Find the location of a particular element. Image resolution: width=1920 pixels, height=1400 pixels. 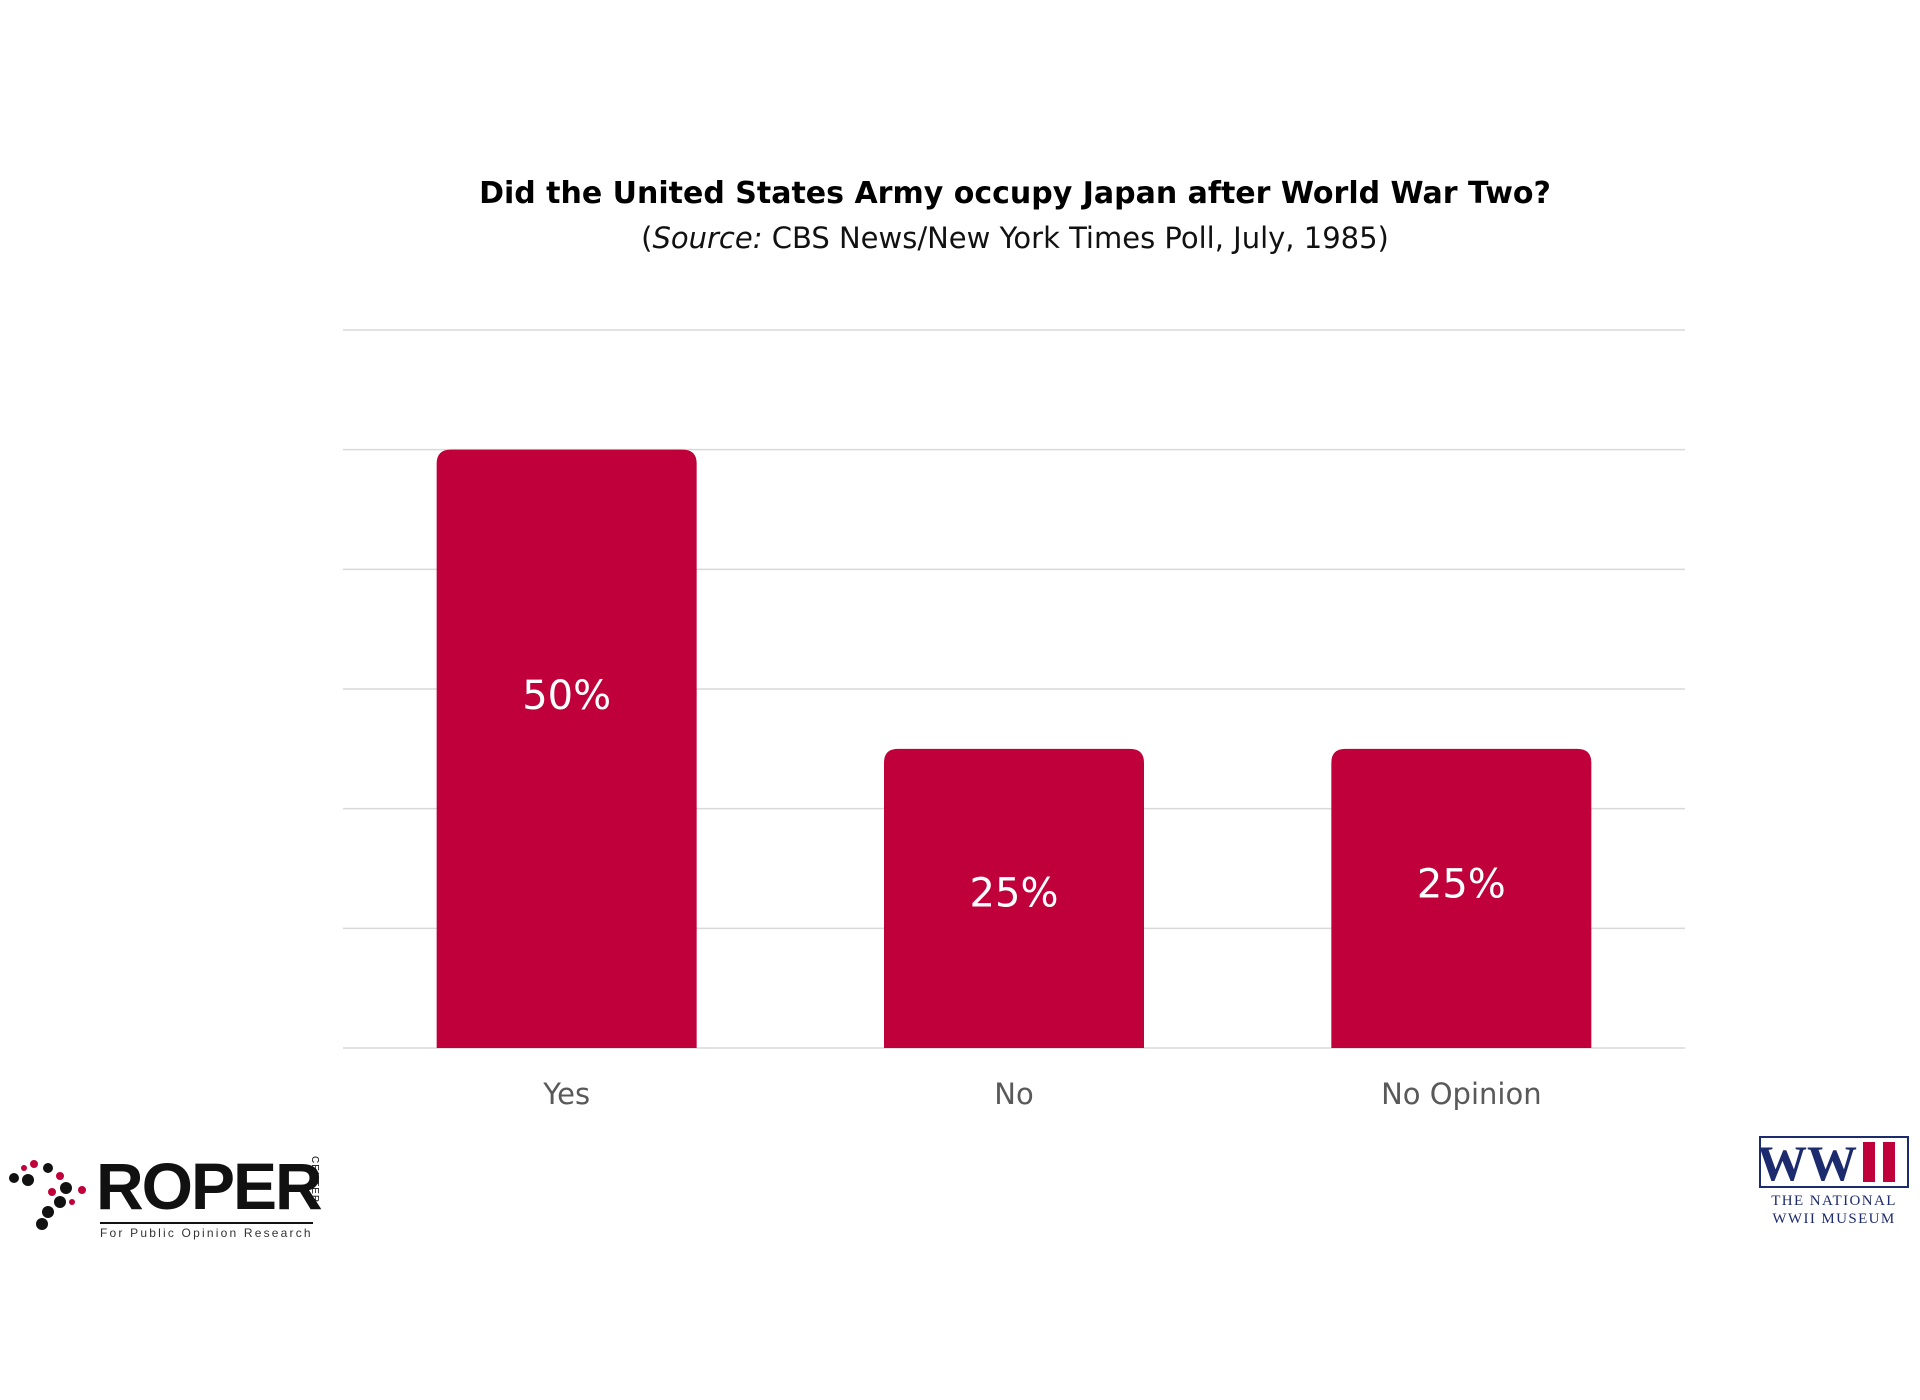

roper-wordmark: ROPER is located at coordinates (209, 1186).